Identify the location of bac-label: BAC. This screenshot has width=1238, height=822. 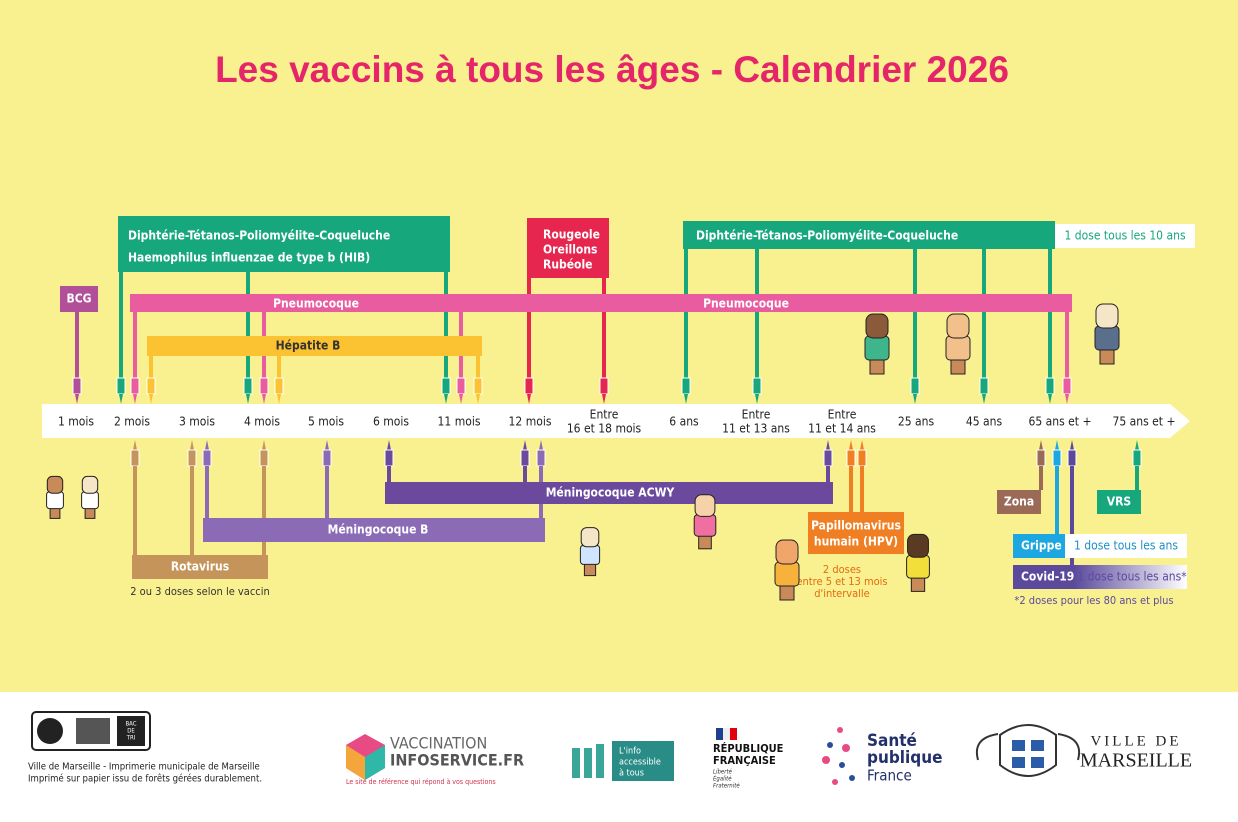
(130, 724).